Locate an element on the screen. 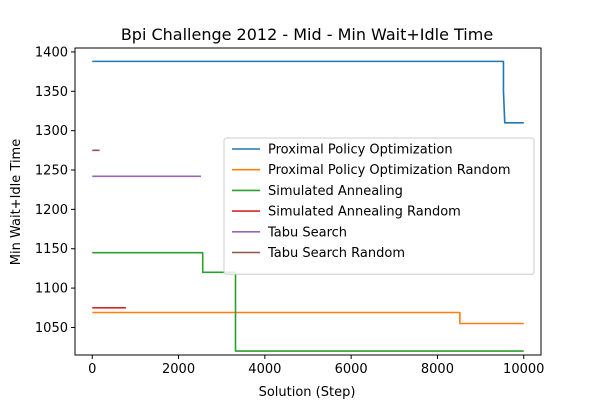 This screenshot has width=600, height=404. x-tick-label: 8000 is located at coordinates (437, 369).